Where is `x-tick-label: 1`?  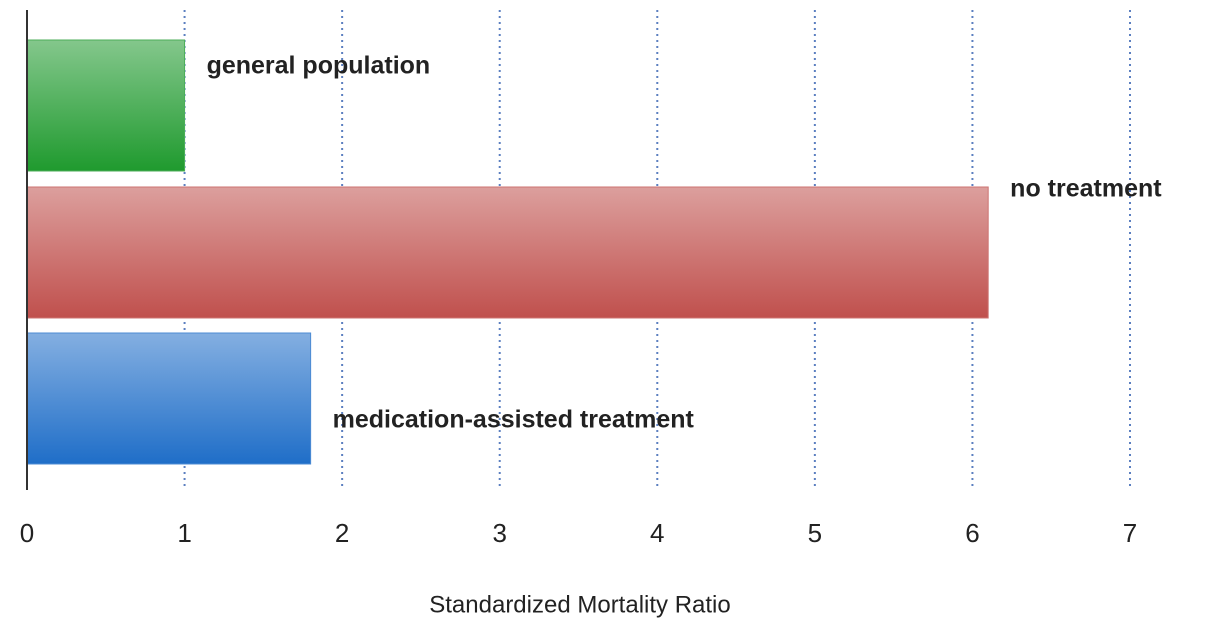 x-tick-label: 1 is located at coordinates (184, 533).